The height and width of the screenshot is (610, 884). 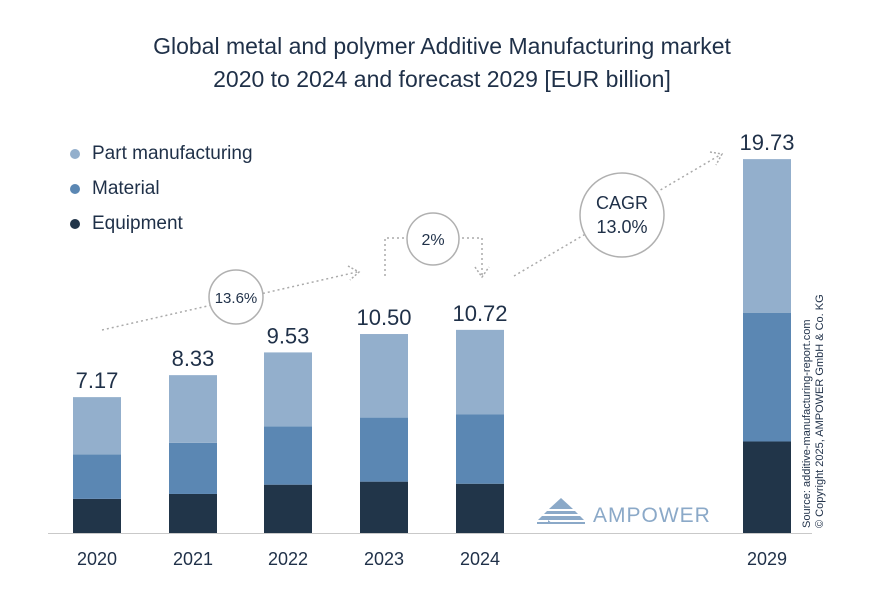 What do you see at coordinates (288, 335) in the screenshot?
I see `total-label-2022: 9.53` at bounding box center [288, 335].